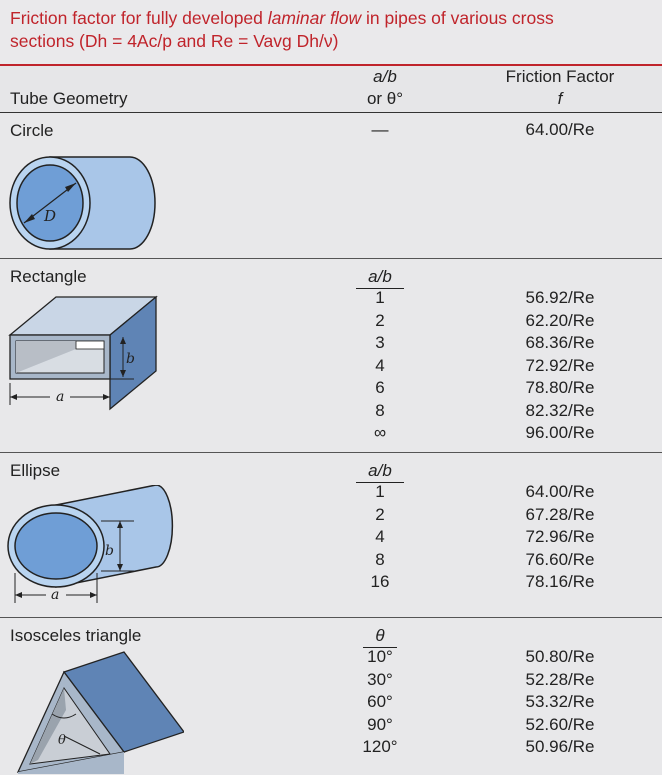 The image size is (662, 775). What do you see at coordinates (380, 701) in the screenshot?
I see `theta-value: 60°` at bounding box center [380, 701].